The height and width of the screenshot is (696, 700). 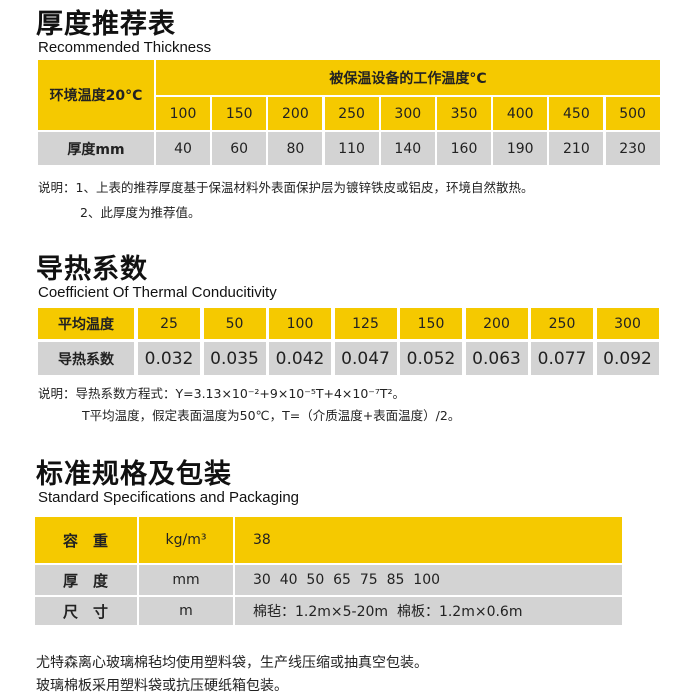 I want to click on section1-title: 厚度推荐表, so click(x=106, y=24).